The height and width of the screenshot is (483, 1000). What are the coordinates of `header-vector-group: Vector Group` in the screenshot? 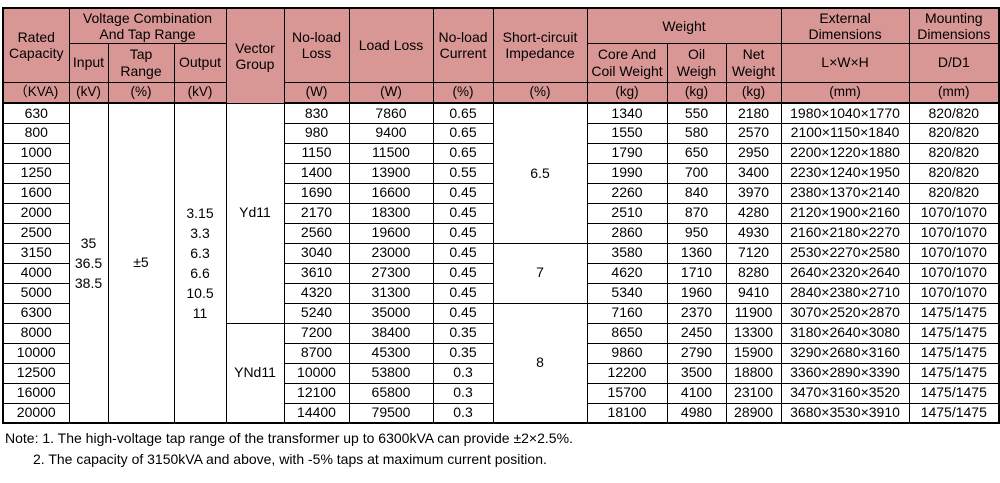 It's located at (255, 55).